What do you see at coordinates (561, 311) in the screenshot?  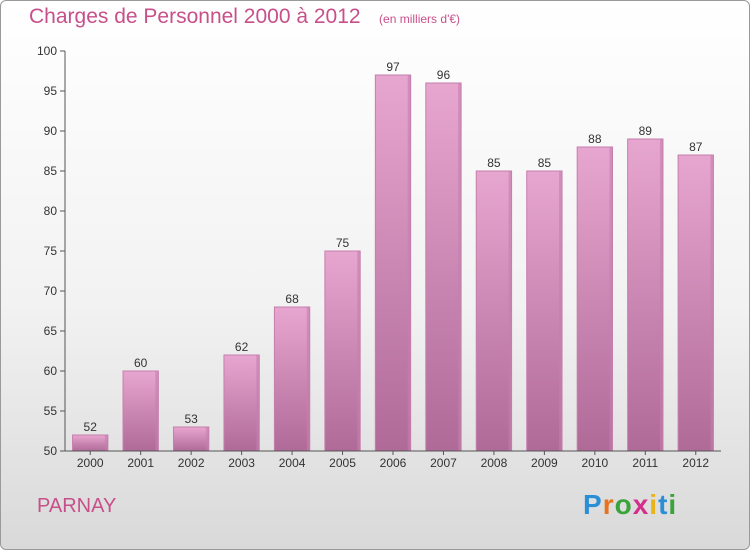 I see `bar-shade-2009` at bounding box center [561, 311].